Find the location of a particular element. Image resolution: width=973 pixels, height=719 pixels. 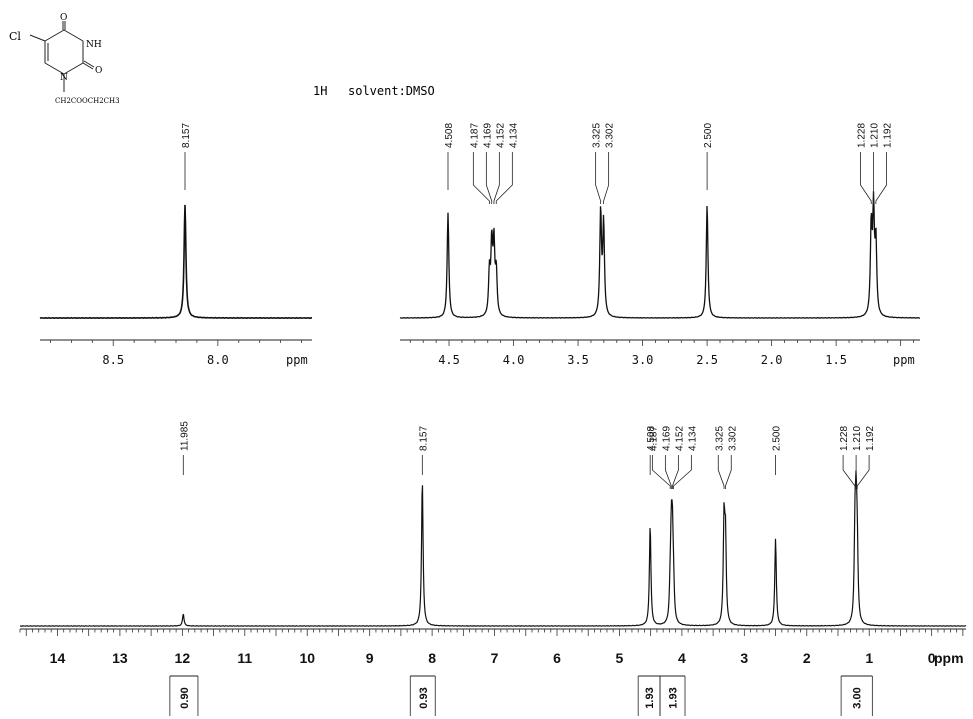

structure-n-label: N is located at coordinates (64, 78).